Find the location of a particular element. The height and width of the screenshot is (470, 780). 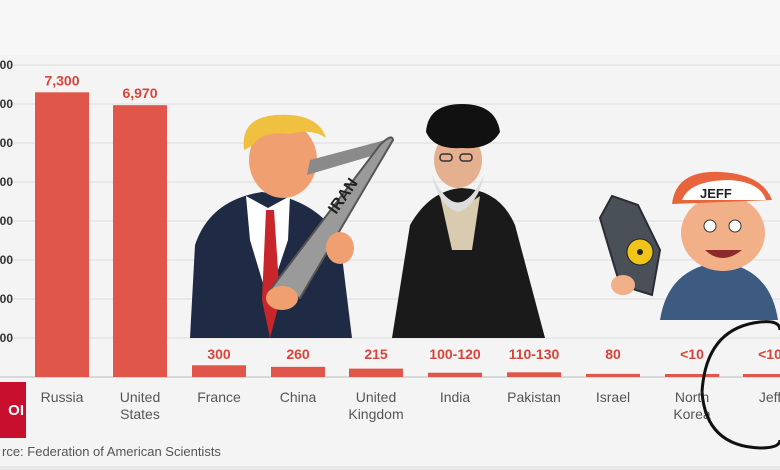

category-label: China is located at coordinates (298, 397).